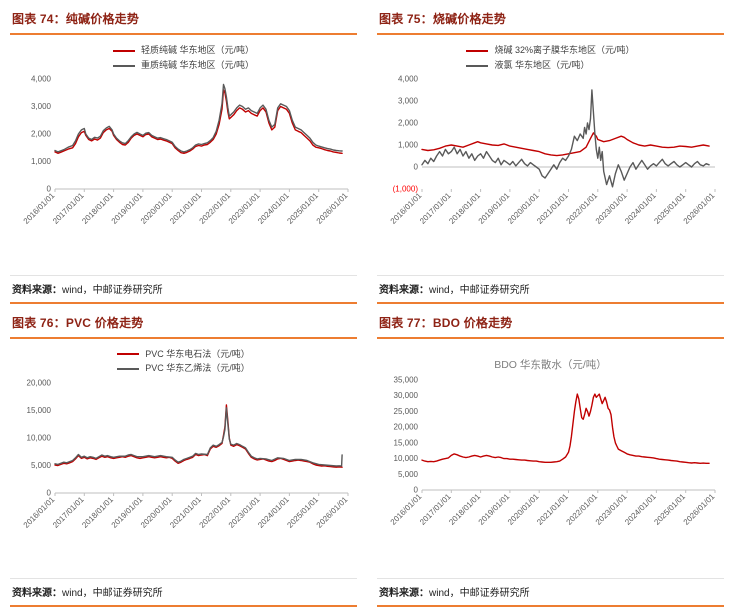 This screenshot has width=734, height=607. Describe the element at coordinates (564, 50) in the screenshot. I see `legend-label: 烧碱 32%离子膜华东地区（元/吨）` at that location.